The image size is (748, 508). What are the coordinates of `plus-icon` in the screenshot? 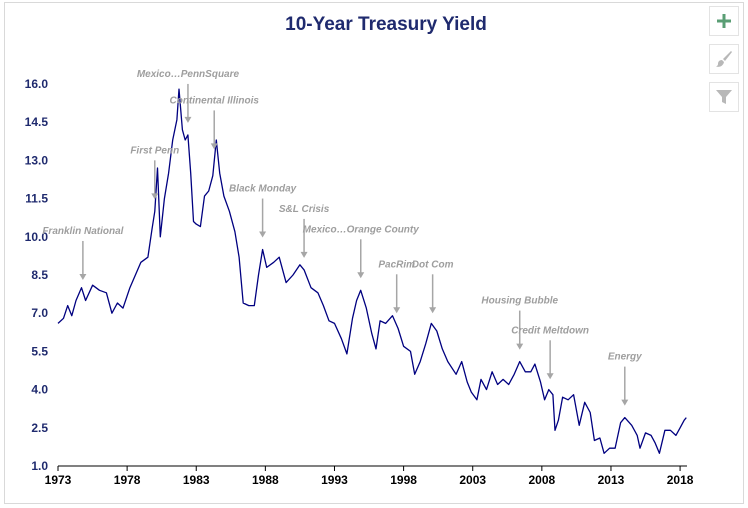 It's located at (724, 21).